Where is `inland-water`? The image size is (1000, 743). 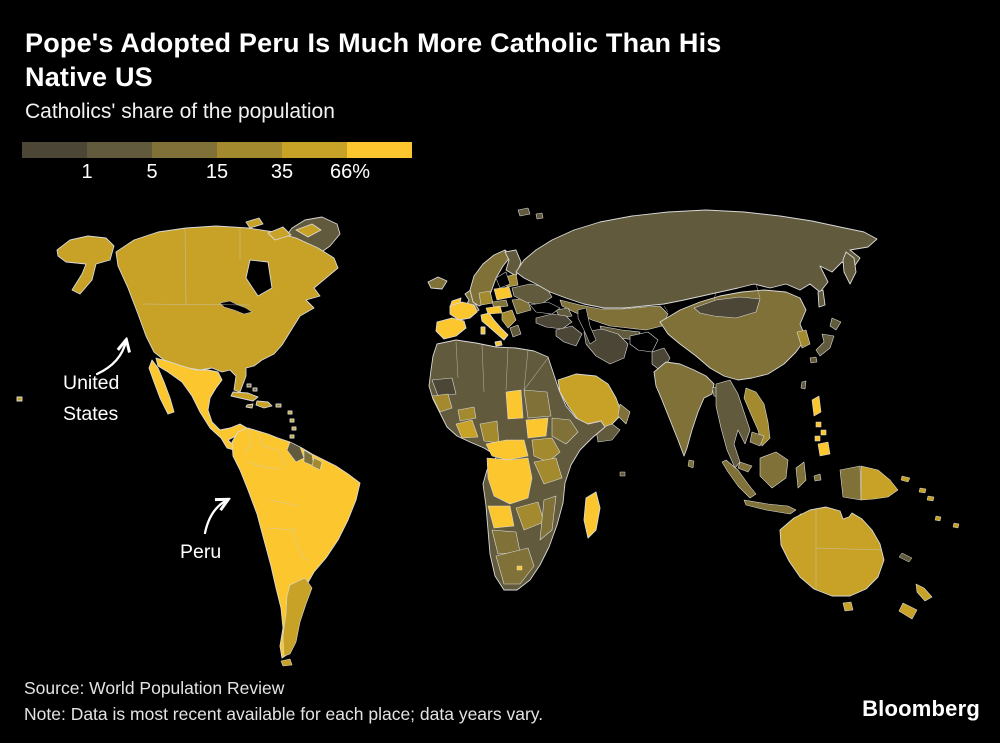
inland-water is located at coordinates (408, 308).